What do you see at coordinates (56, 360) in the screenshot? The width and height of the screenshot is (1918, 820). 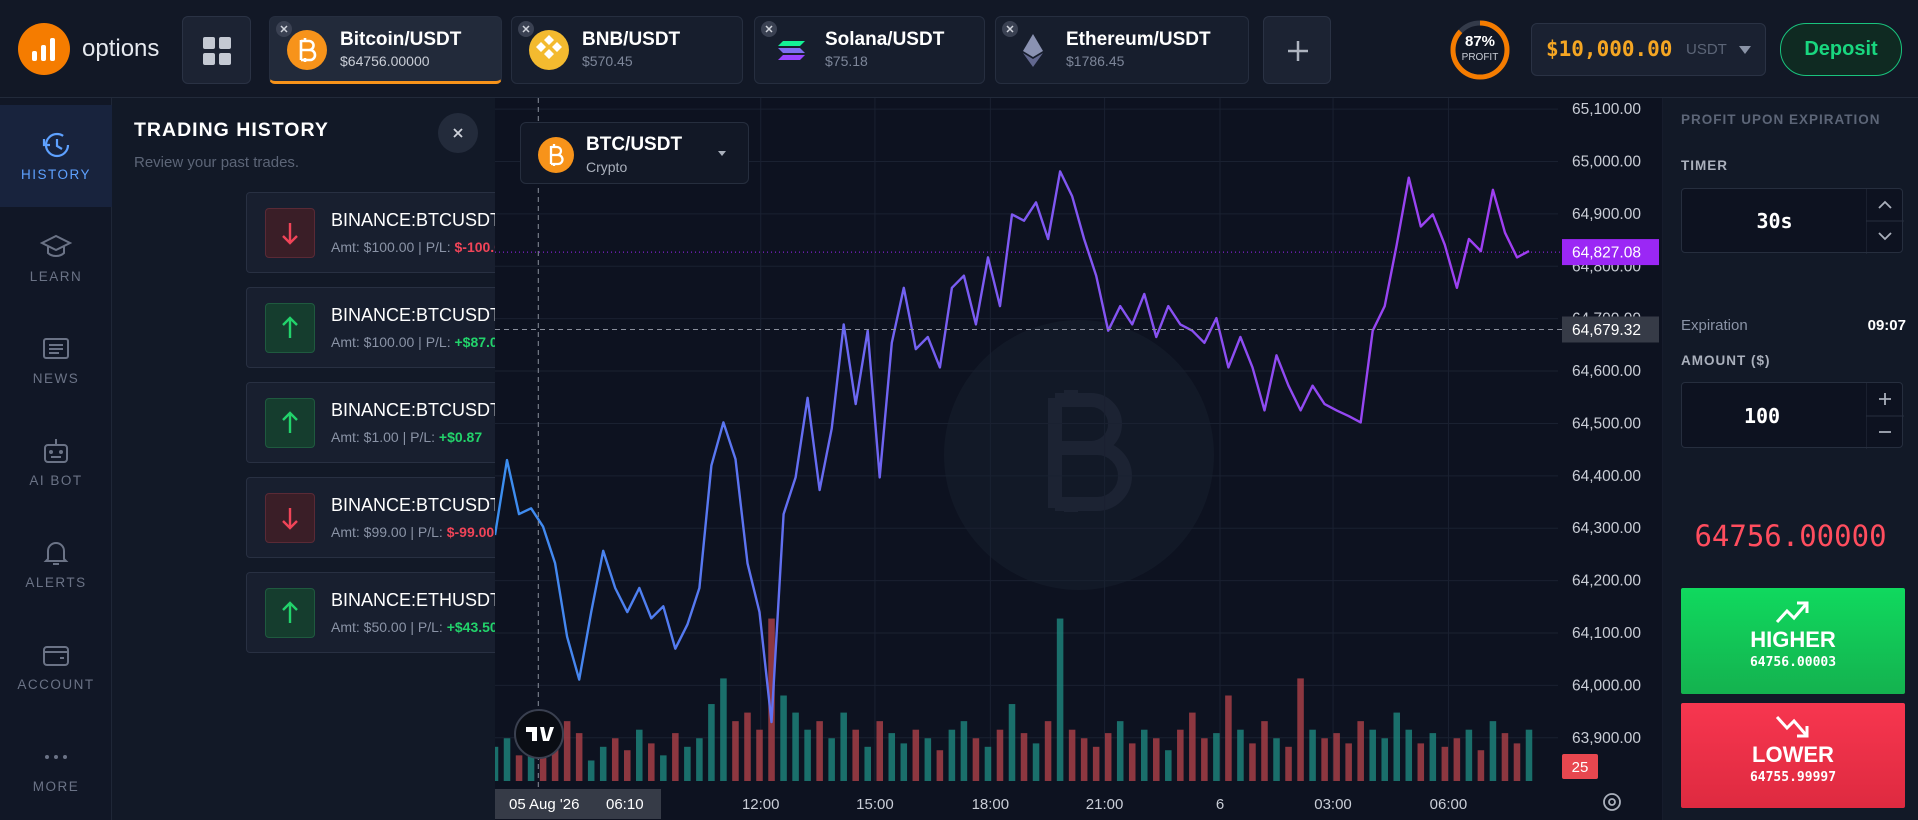 I see `nav-item: NEWS` at bounding box center [56, 360].